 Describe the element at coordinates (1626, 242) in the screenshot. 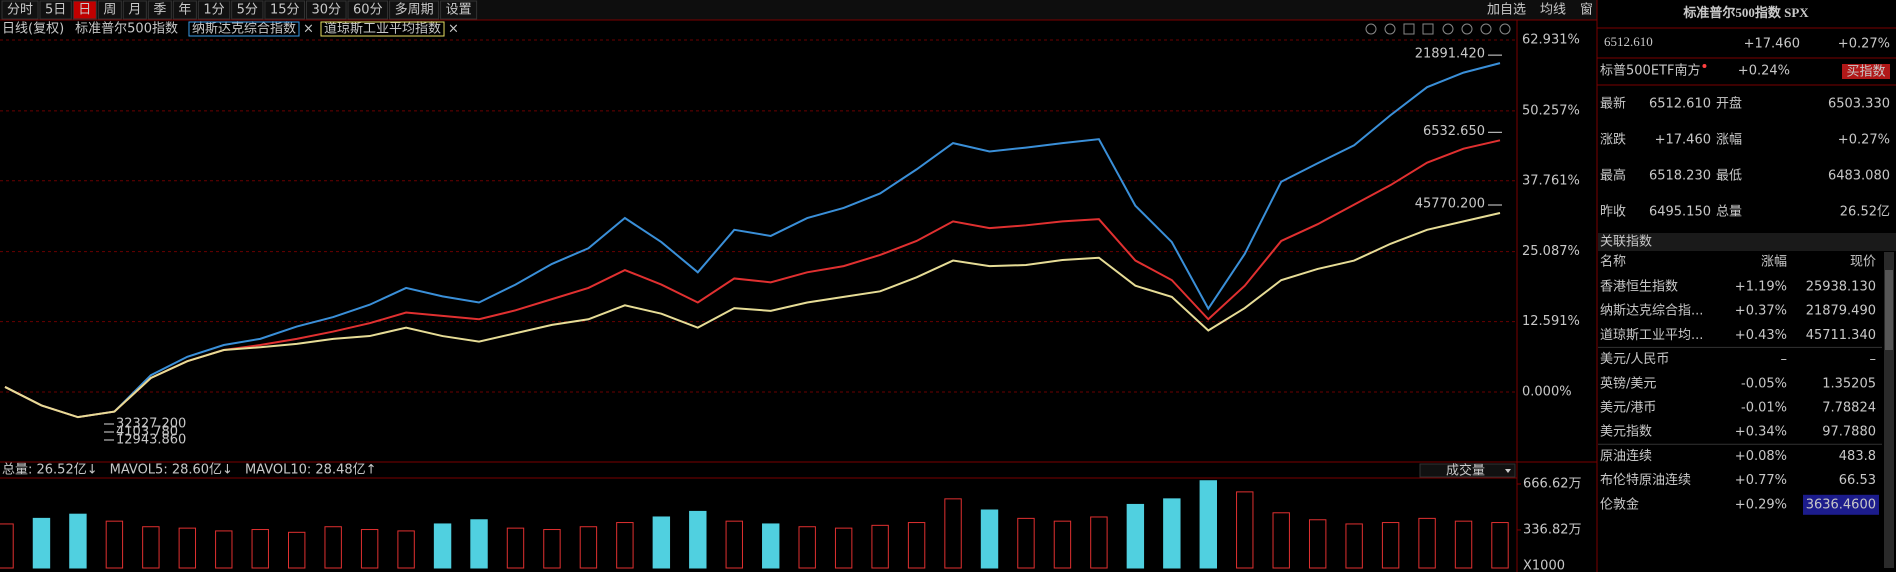

I see `related-title: 关联指数` at that location.